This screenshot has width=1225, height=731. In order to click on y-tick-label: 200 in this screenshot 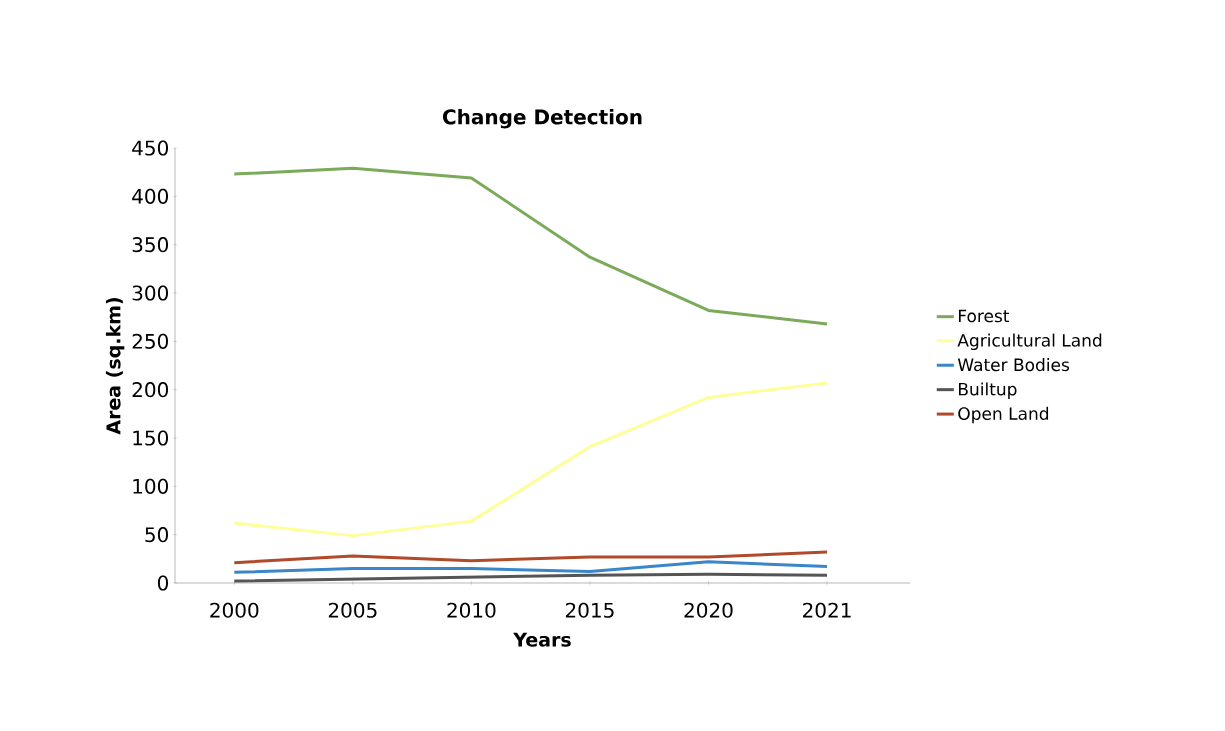, I will do `click(150, 390)`.